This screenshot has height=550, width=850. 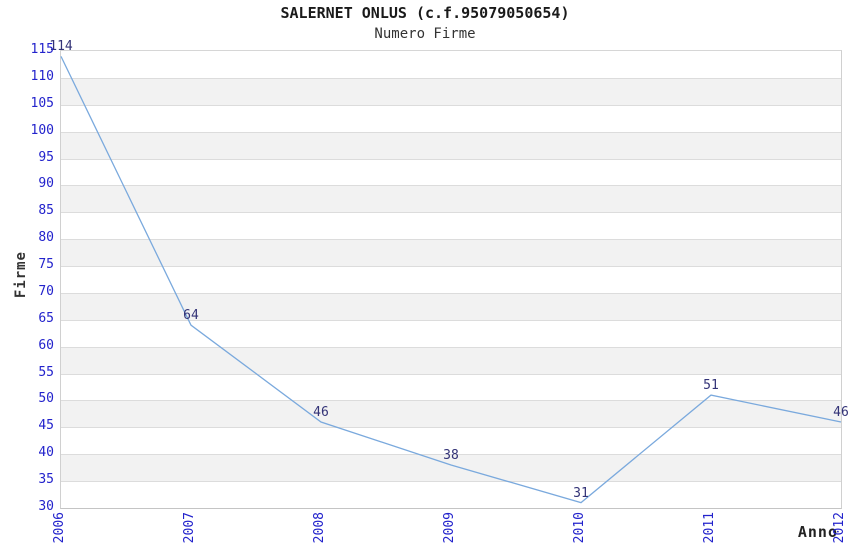 What do you see at coordinates (42, 130) in the screenshot?
I see `y-tick-label: 100` at bounding box center [42, 130].